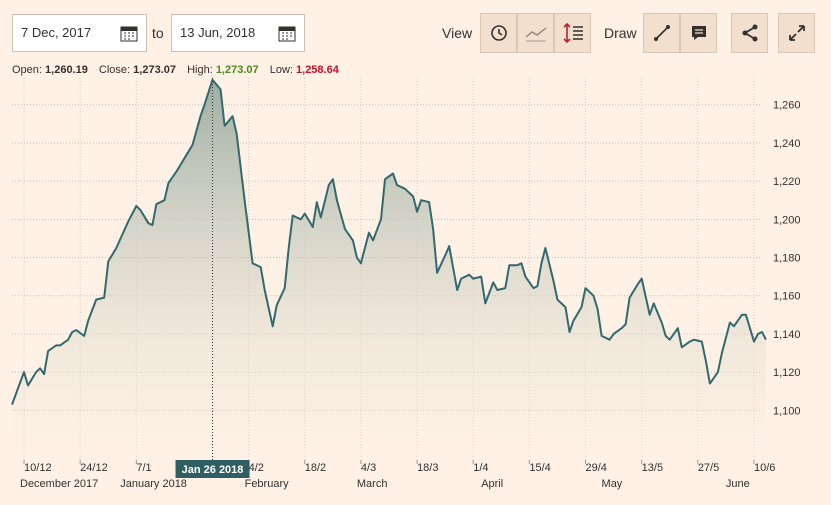 This screenshot has width=831, height=505. I want to click on y-tick-label: 1,180, so click(787, 259).